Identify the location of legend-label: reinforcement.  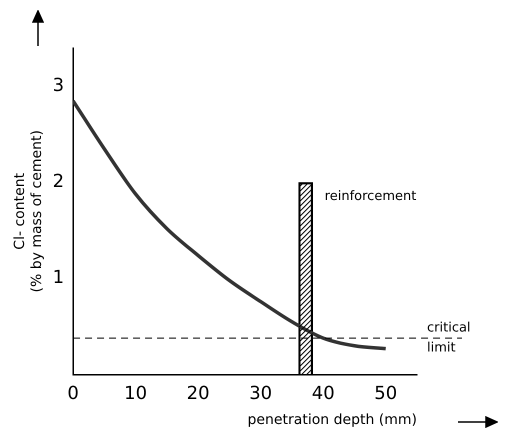
(370, 196).